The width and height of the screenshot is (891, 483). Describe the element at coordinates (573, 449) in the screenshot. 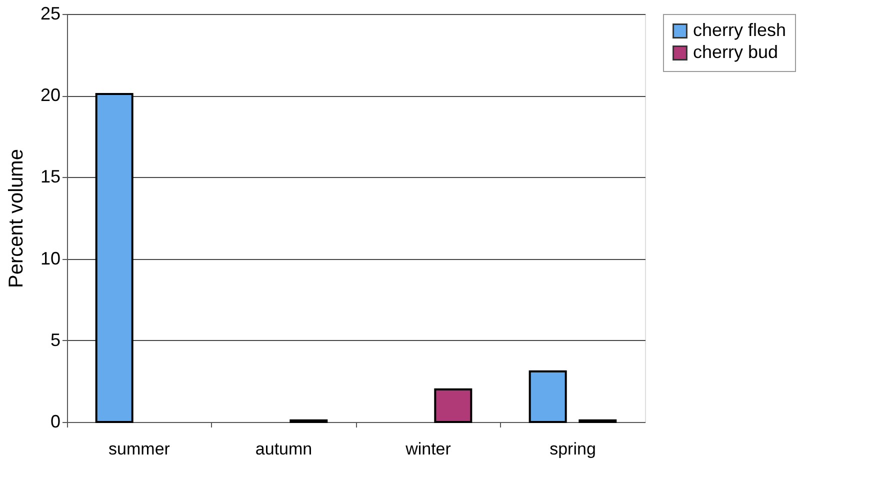

I see `x-tick-label: spring` at that location.